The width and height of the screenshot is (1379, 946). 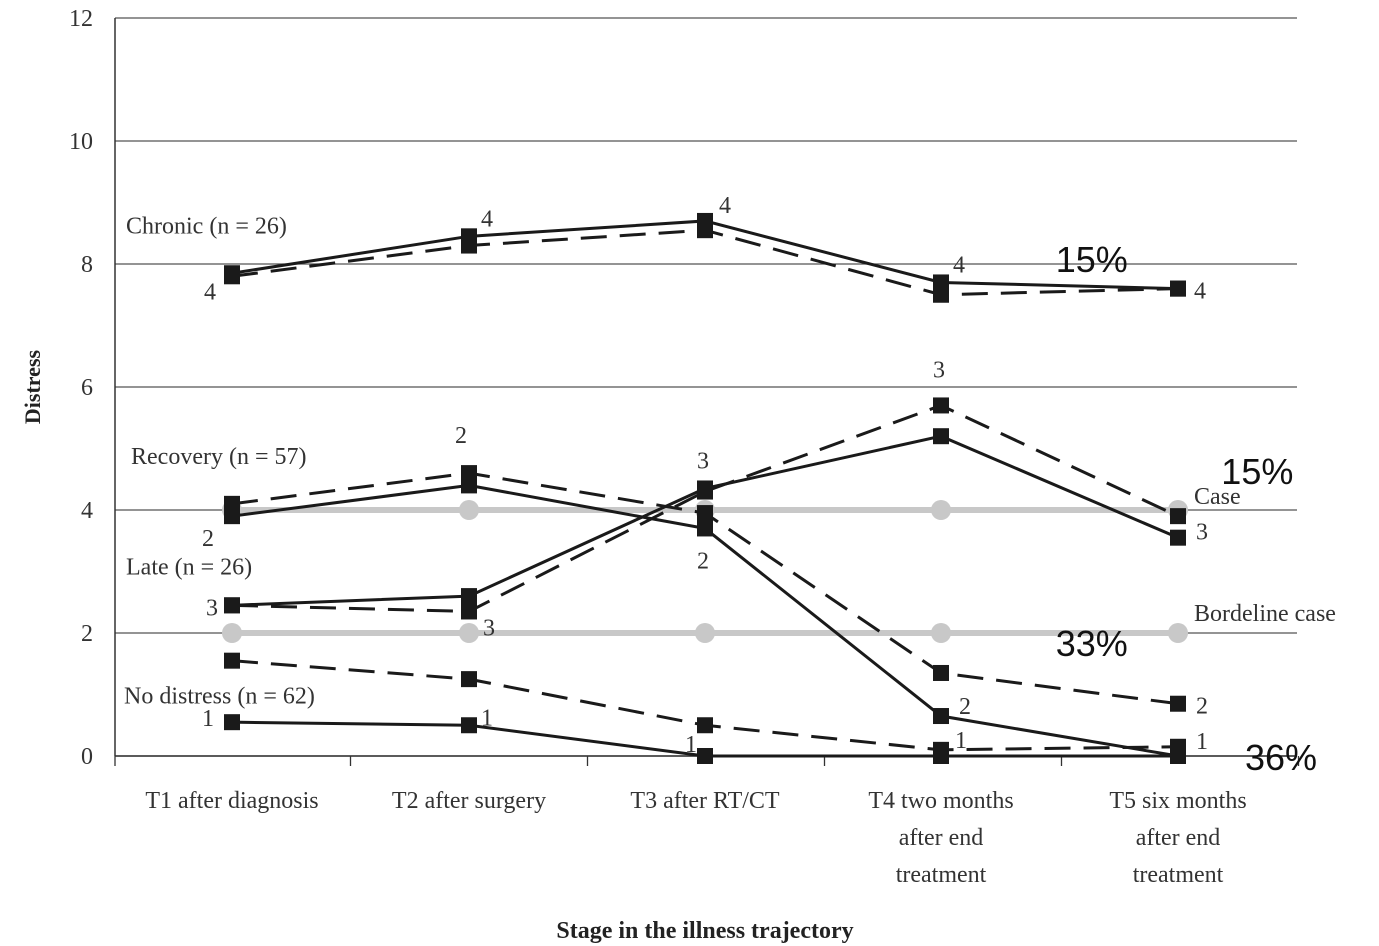 I want to click on x-axis-title: Stage in the illness trajectory, so click(x=704, y=931).